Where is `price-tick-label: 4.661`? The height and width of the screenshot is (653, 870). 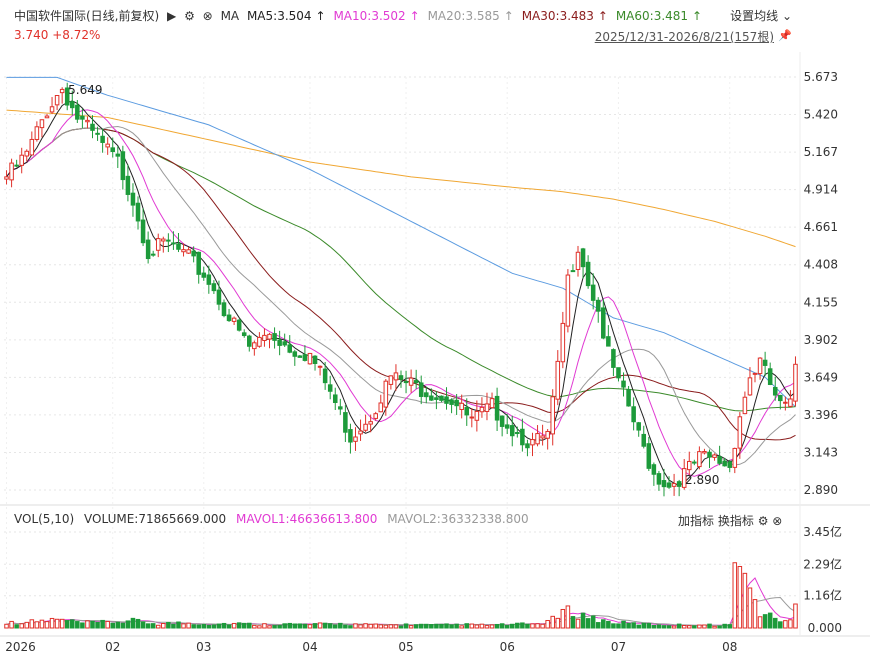 price-tick-label: 4.661 is located at coordinates (821, 227).